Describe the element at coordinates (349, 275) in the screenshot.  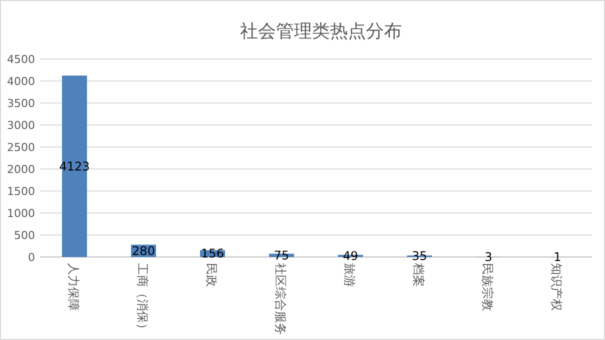
I see `x-tick-label: 旅游` at that location.